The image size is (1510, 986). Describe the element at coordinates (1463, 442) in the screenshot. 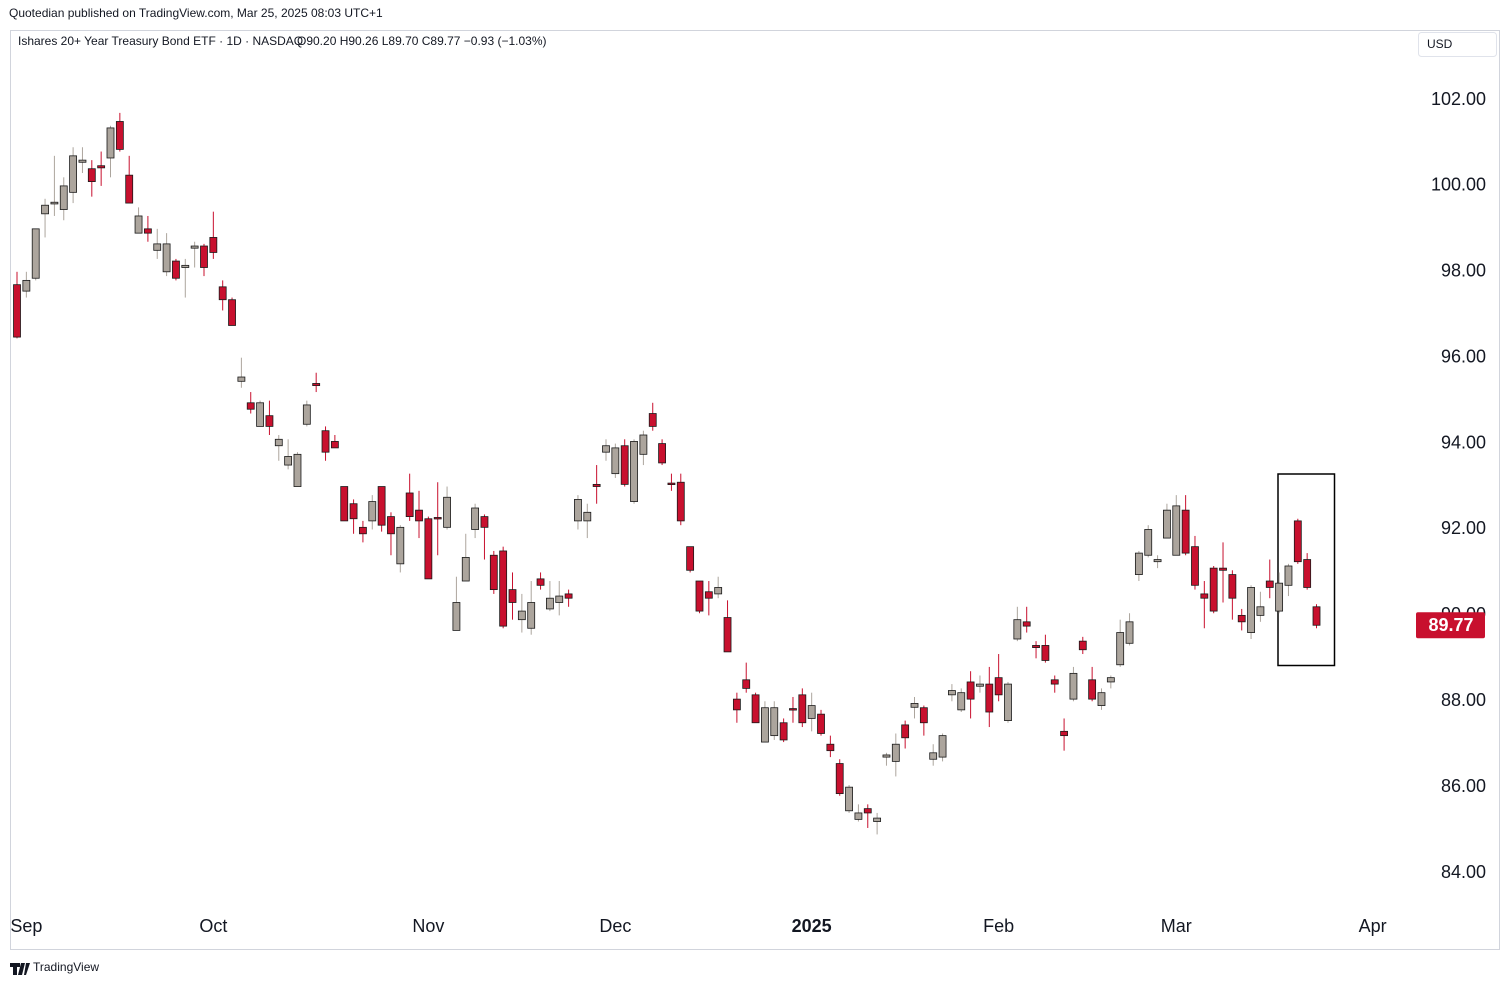

I see `y-tick-label: 94.00` at that location.